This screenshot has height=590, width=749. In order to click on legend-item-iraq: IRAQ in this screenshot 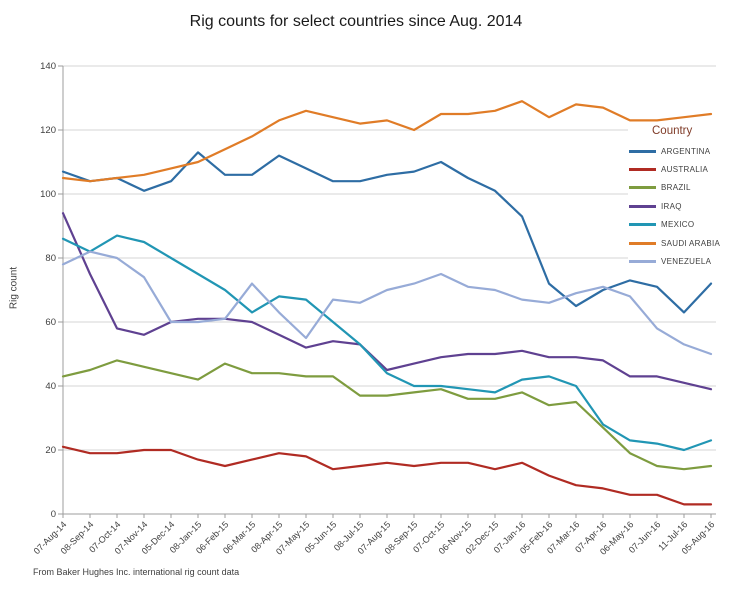, I will do `click(688, 206)`.